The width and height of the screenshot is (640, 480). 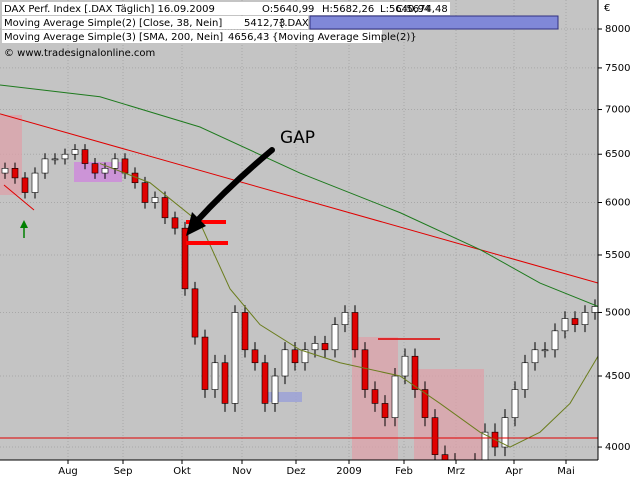 I want to click on y-tick-label: 6000, so click(x=617, y=203).